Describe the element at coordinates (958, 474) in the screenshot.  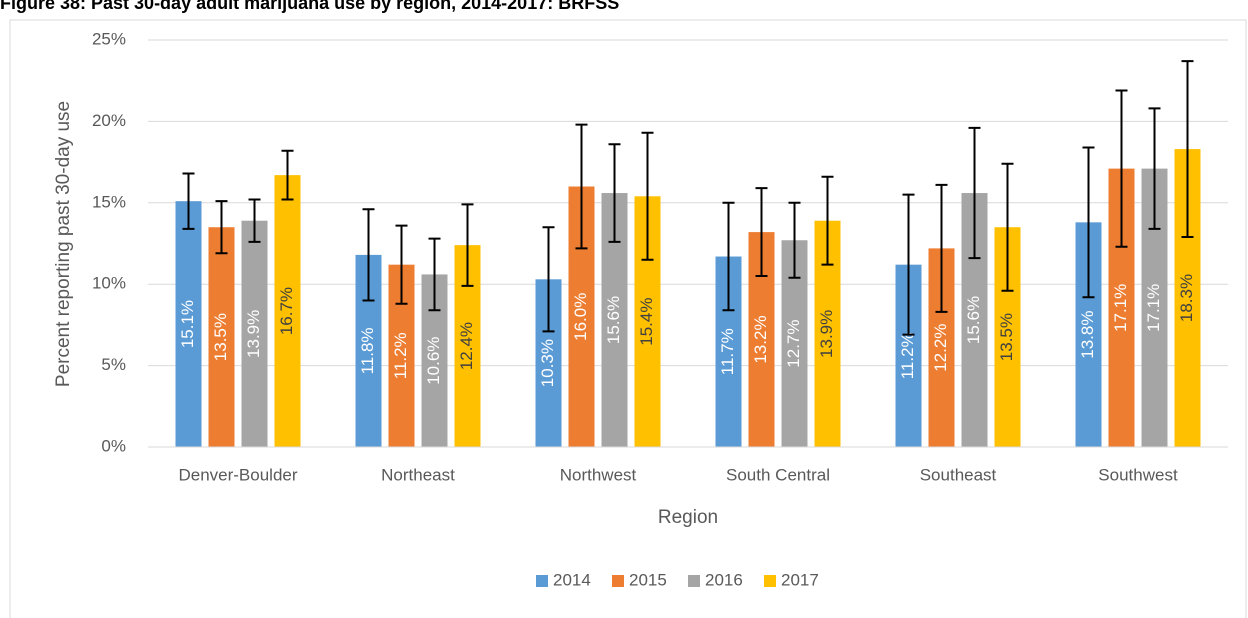
I see `x-tick-label: Southeast` at that location.